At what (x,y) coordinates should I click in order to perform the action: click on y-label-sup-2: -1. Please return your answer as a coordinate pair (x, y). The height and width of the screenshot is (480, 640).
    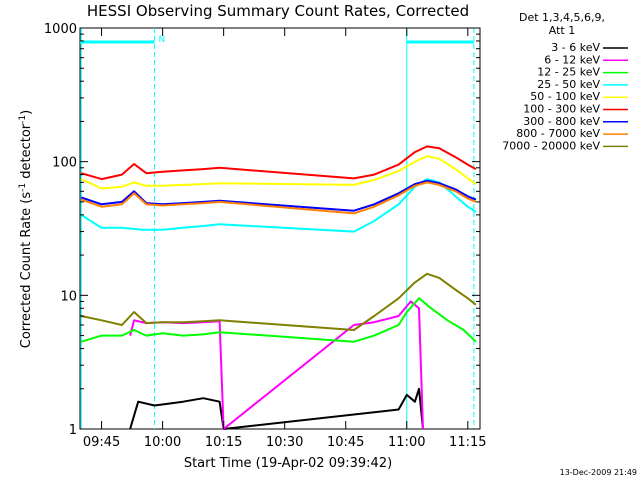
    Looking at the image, I should click on (23, 119).